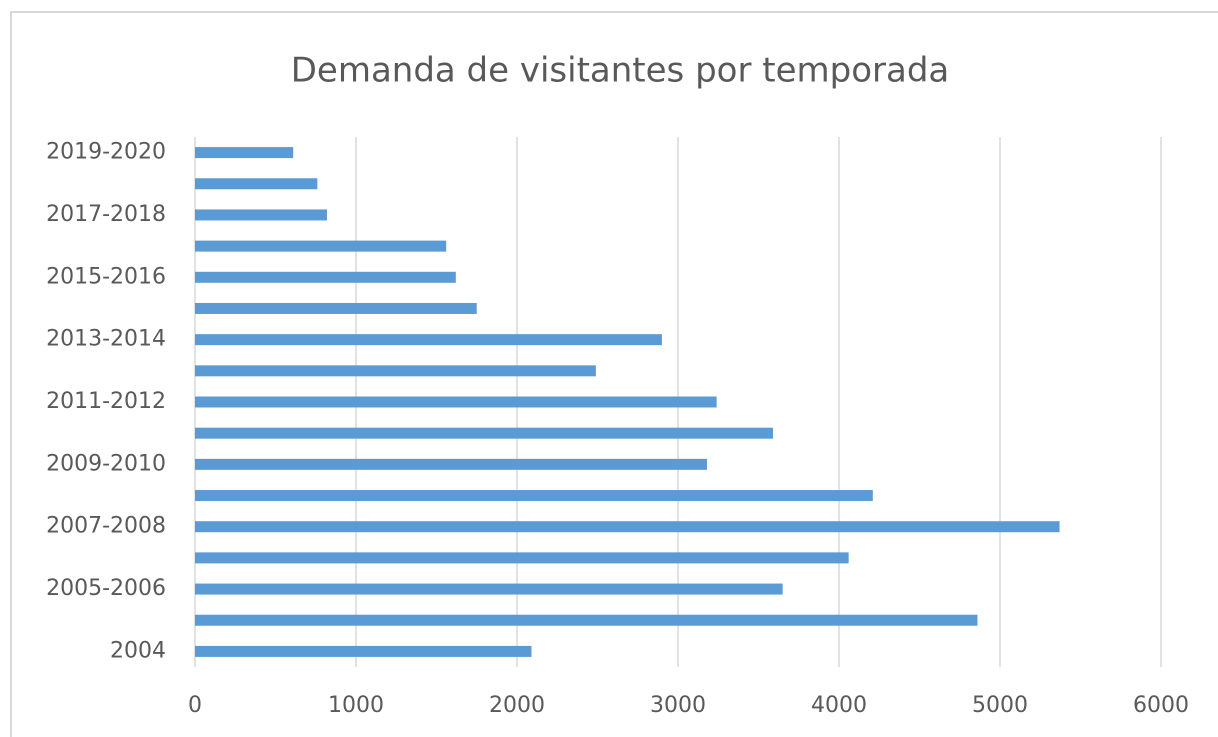  I want to click on y-tick-label: 2007-2008, so click(106, 526).